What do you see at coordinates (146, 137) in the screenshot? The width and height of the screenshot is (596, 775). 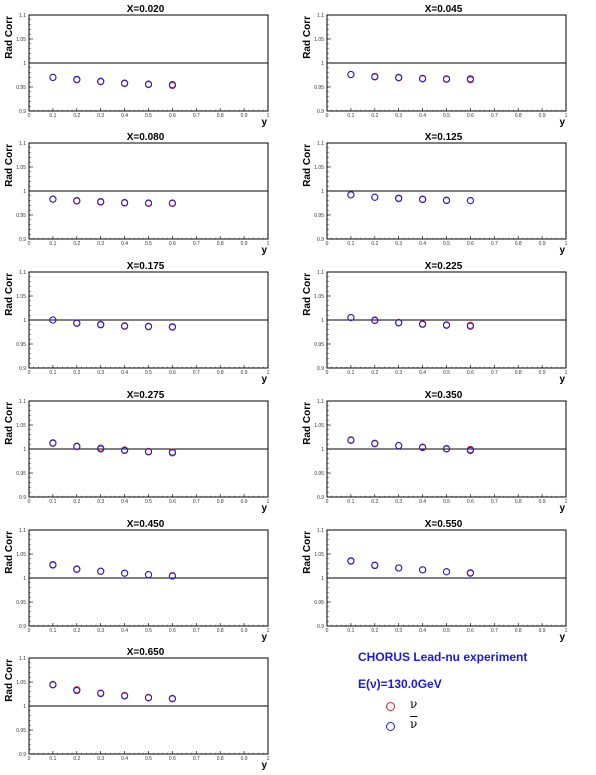 I see `chart-title: X=0.080` at bounding box center [146, 137].